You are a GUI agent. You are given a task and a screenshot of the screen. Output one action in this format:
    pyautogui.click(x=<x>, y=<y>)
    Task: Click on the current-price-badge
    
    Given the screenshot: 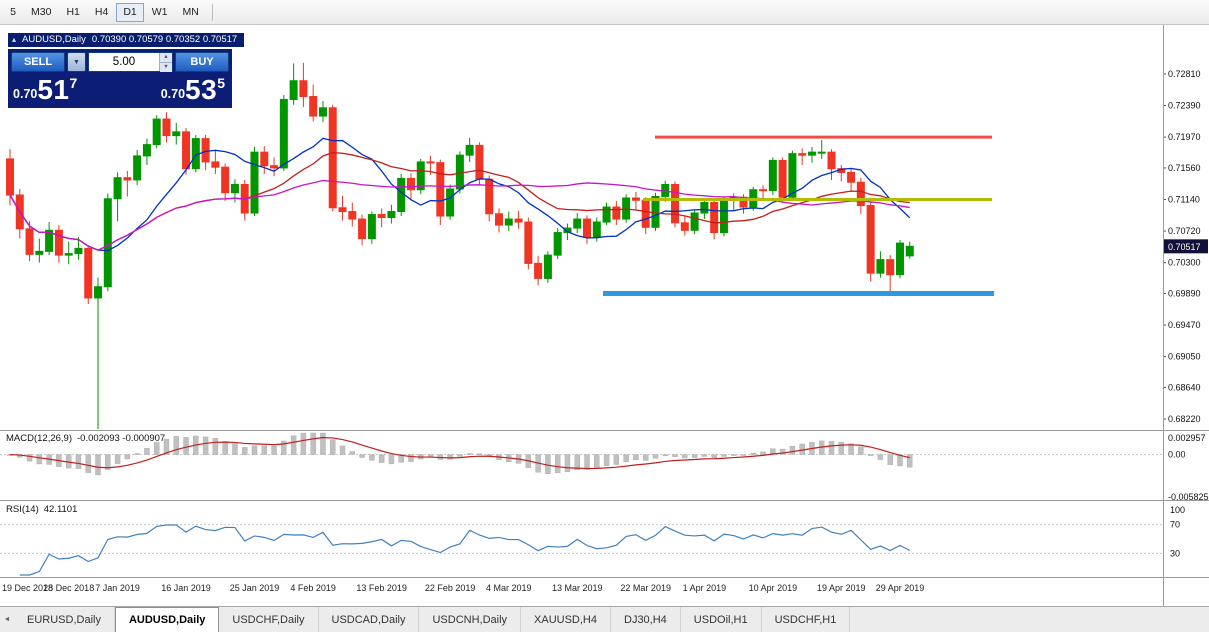 What is the action you would take?
    pyautogui.click(x=1186, y=246)
    